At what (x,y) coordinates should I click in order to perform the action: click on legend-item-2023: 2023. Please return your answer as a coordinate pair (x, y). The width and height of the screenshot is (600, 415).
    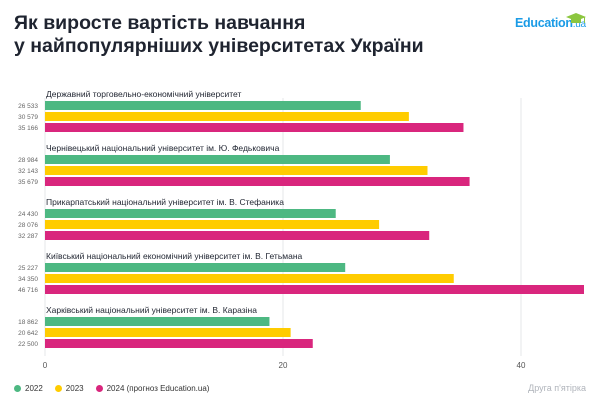
    Looking at the image, I should click on (69, 388).